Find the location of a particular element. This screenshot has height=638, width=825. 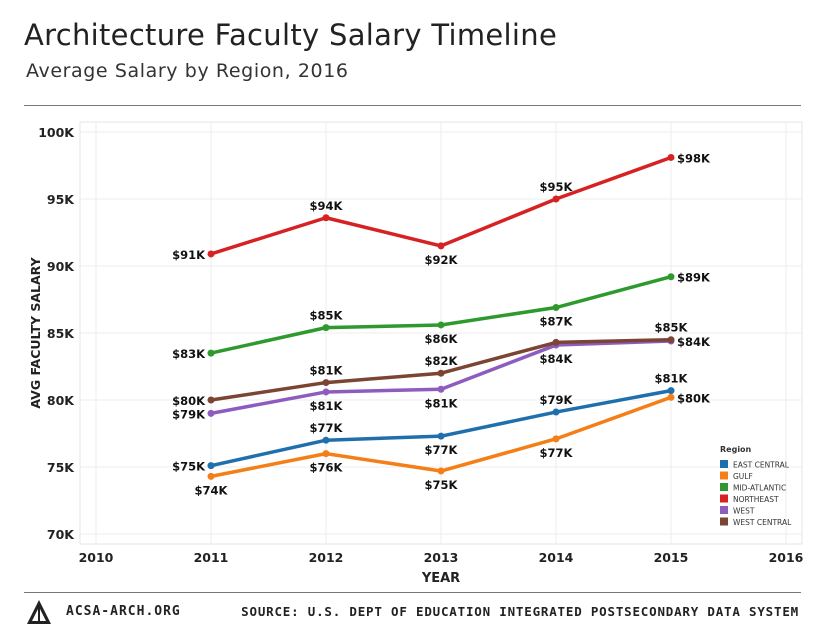

y-tick-label: 90K is located at coordinates (61, 266).